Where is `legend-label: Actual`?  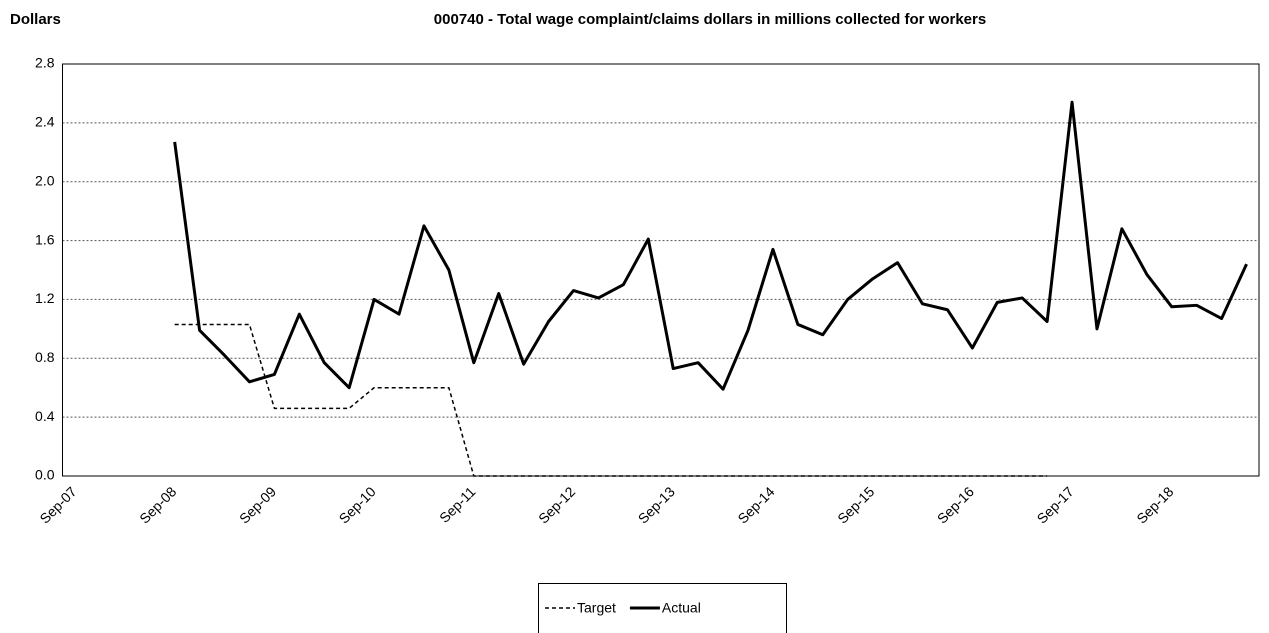
legend-label: Actual is located at coordinates (681, 608).